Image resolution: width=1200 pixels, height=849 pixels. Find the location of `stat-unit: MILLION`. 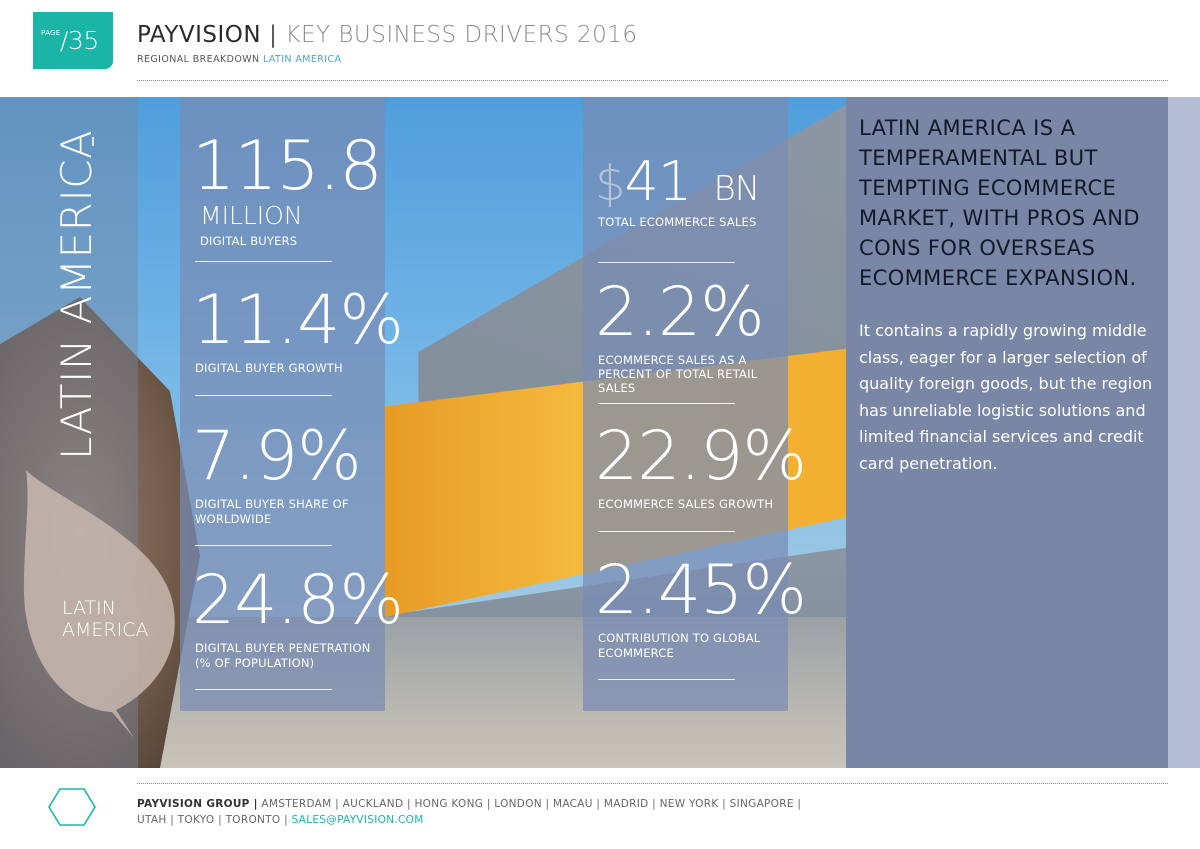

stat-unit: MILLION is located at coordinates (251, 215).